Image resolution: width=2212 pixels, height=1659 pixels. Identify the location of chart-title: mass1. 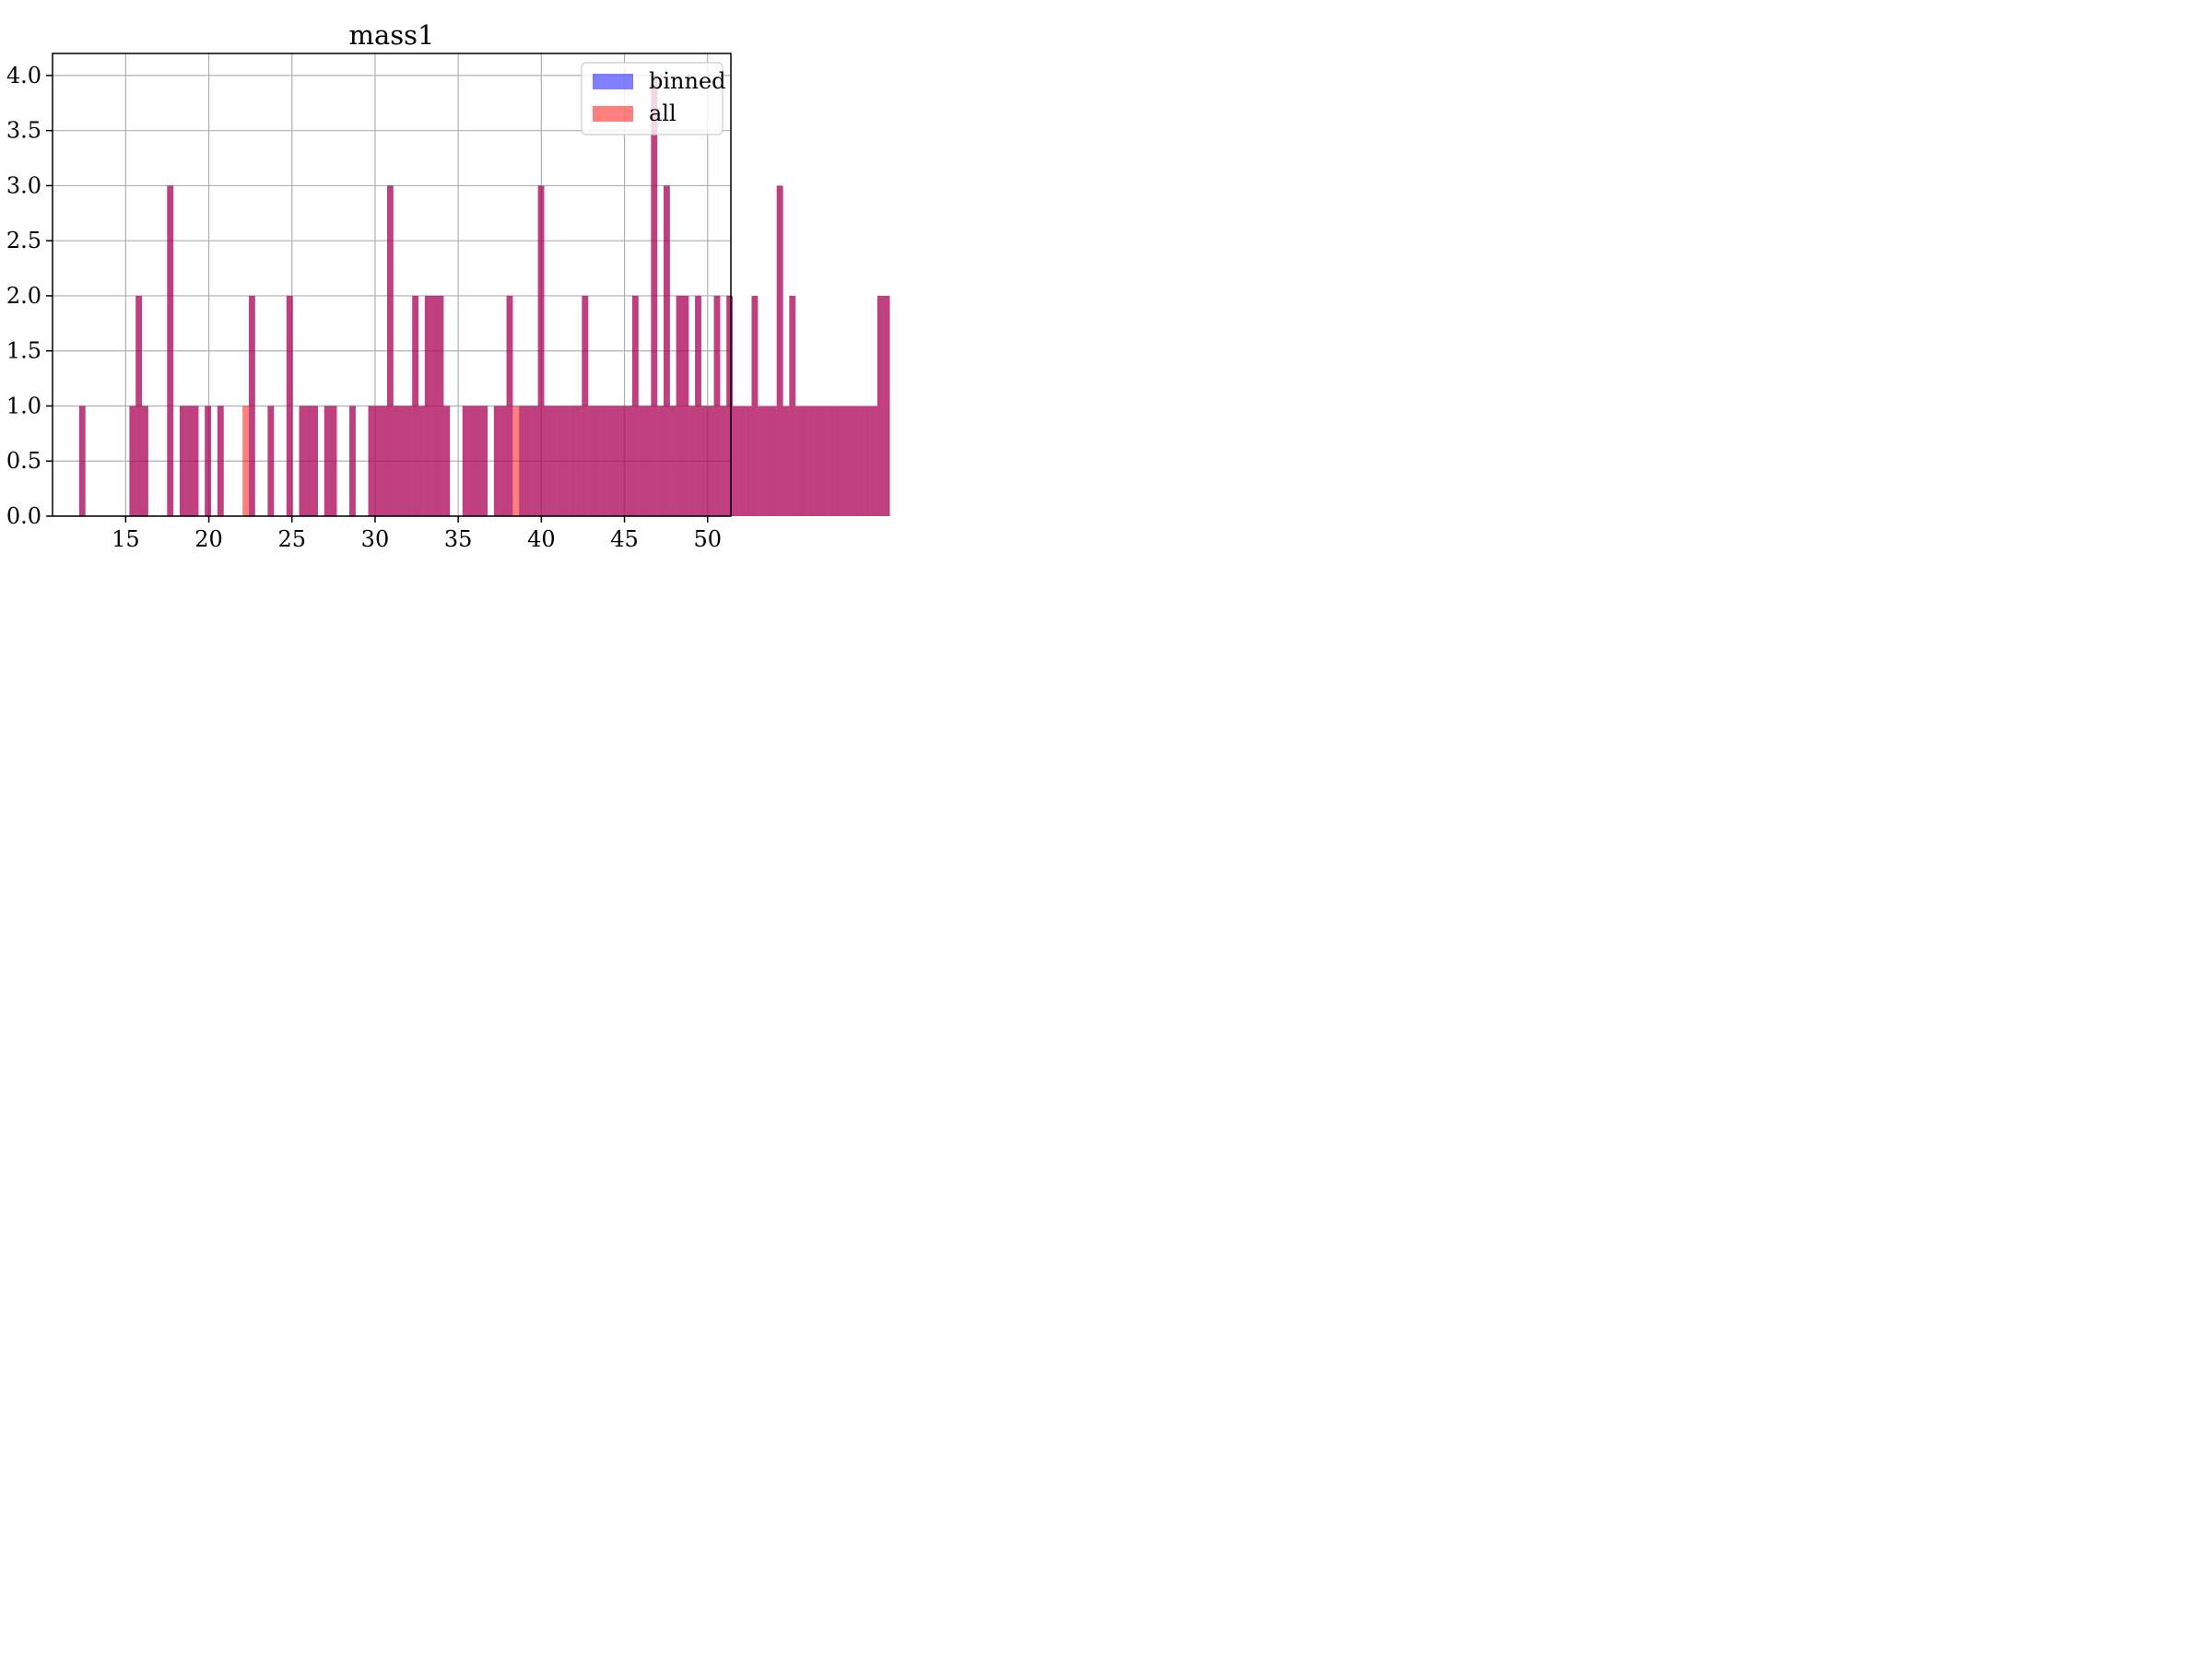
(391, 35).